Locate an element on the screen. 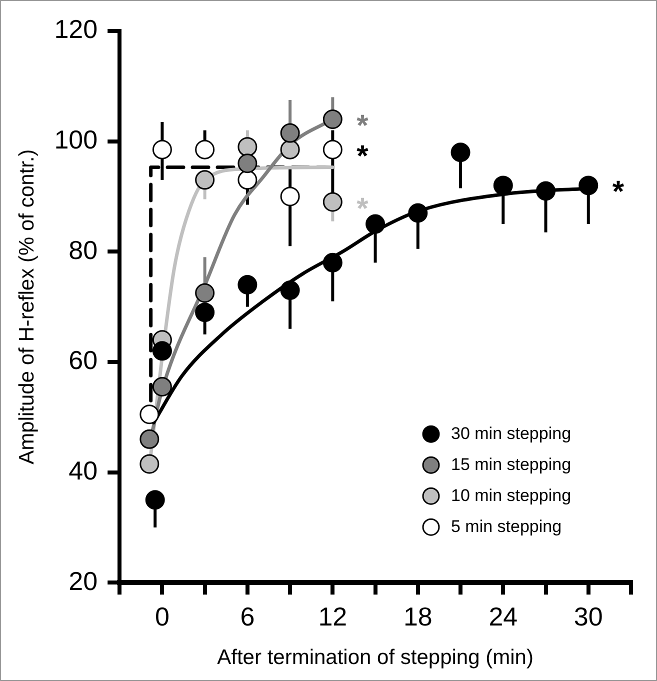 The image size is (657, 681). x-tick-label: 6 is located at coordinates (247, 616).